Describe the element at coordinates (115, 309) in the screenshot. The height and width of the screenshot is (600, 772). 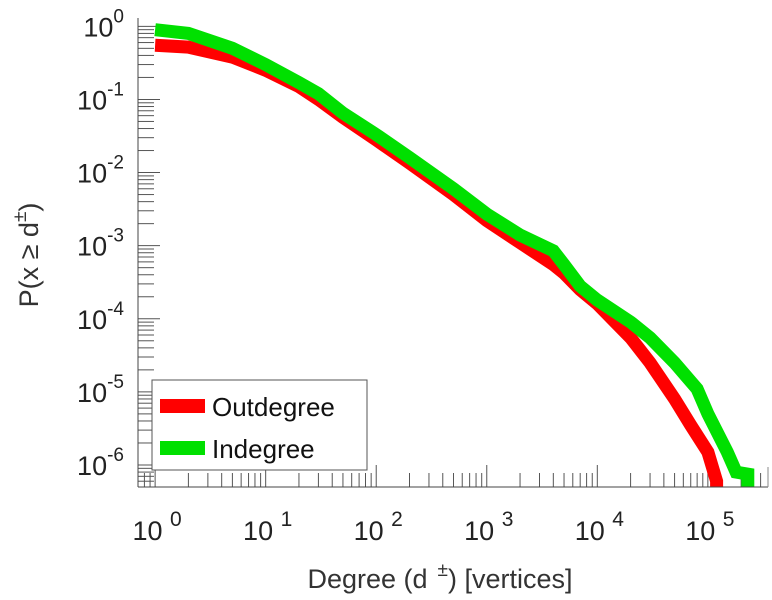
I see `y-tick-label-exponent: -4` at that location.